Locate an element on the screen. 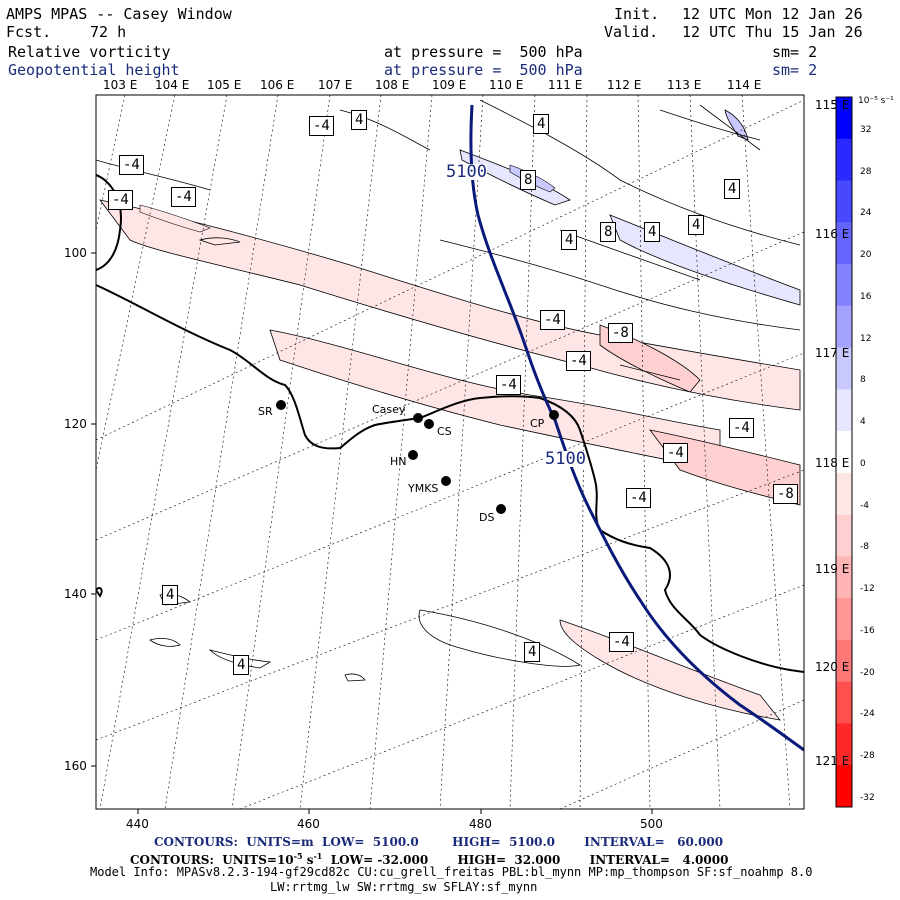 This screenshot has height=900, width=900. forecast-hour: 72 h is located at coordinates (108, 32).